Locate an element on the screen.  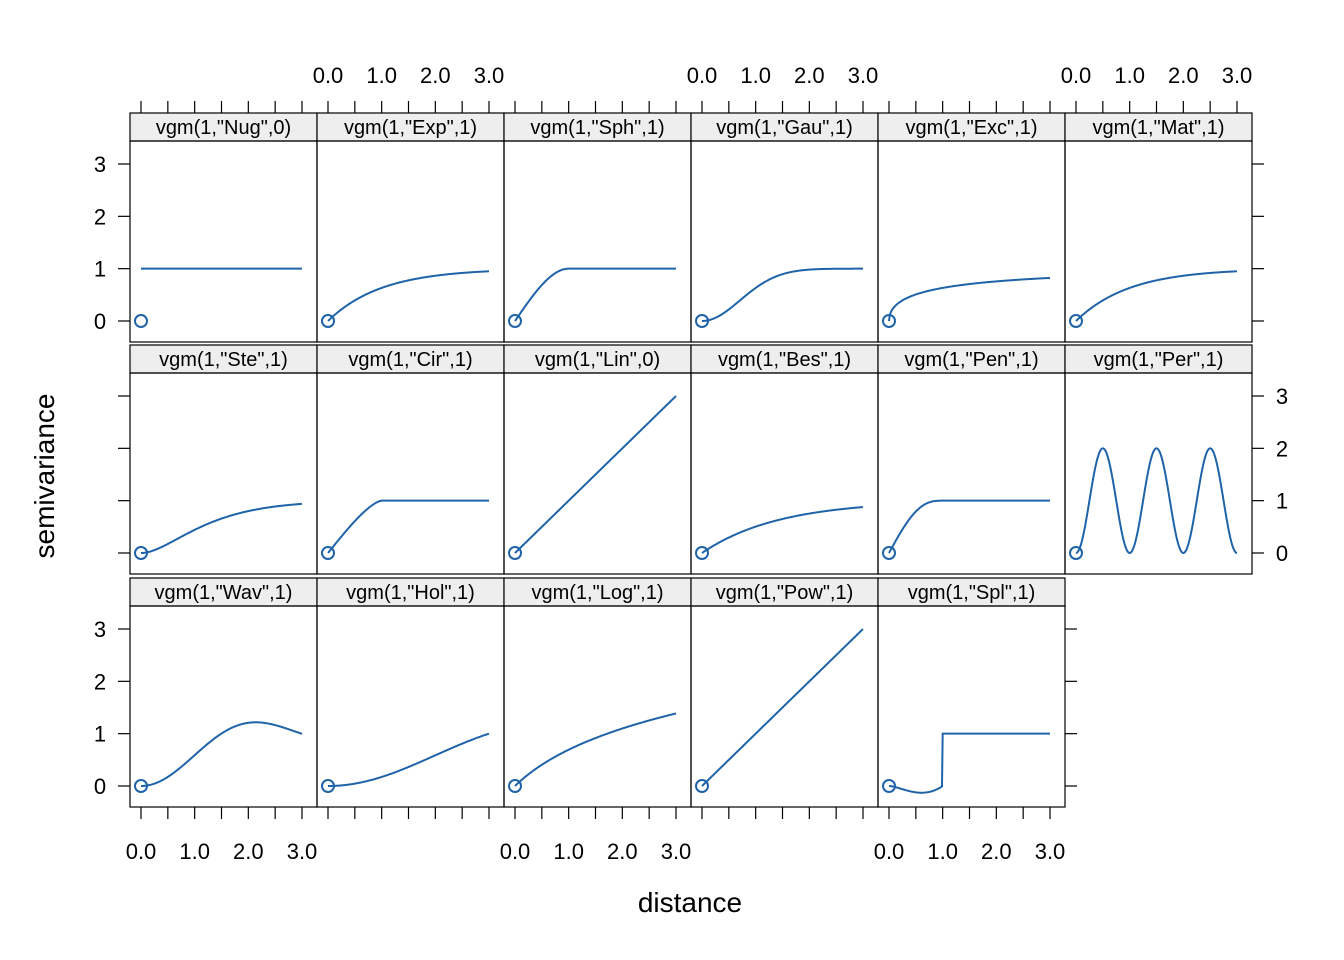
strip-label: vgm(1,"Per",1) is located at coordinates (1159, 360).